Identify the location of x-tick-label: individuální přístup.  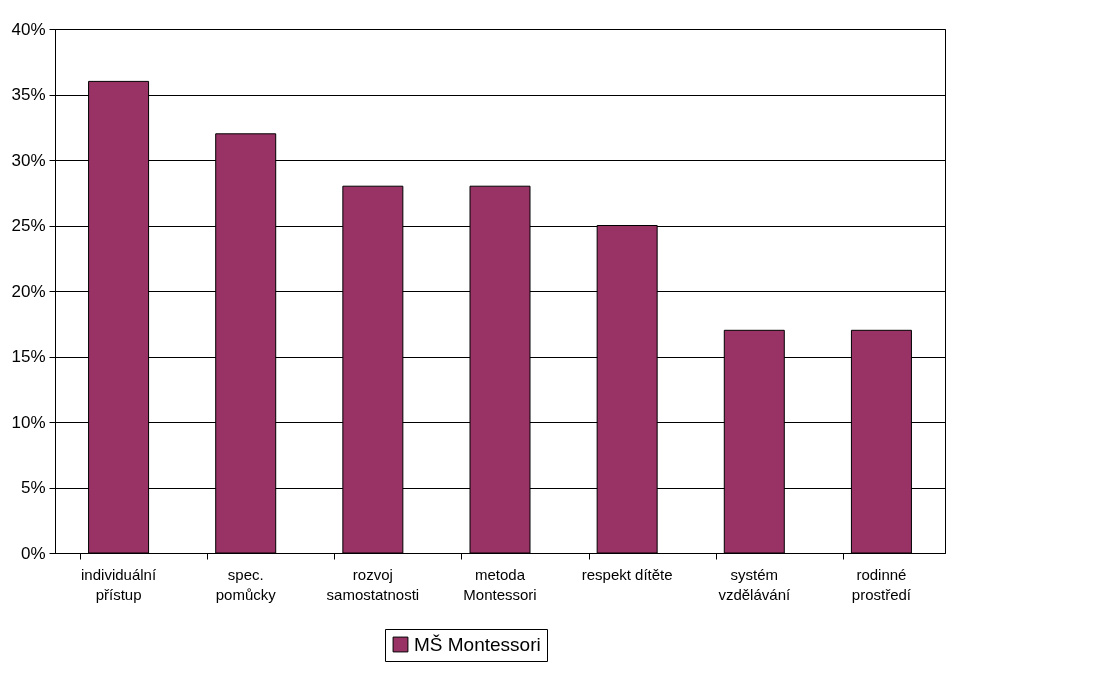
(119, 584).